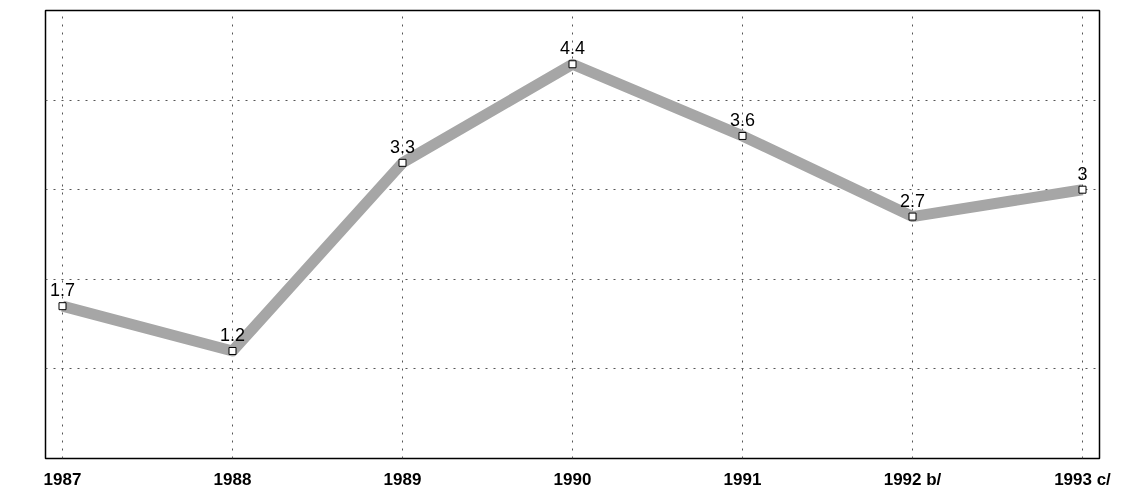 The image size is (1144, 498). Describe the element at coordinates (62, 290) in the screenshot. I see `data-label: 1.7` at that location.